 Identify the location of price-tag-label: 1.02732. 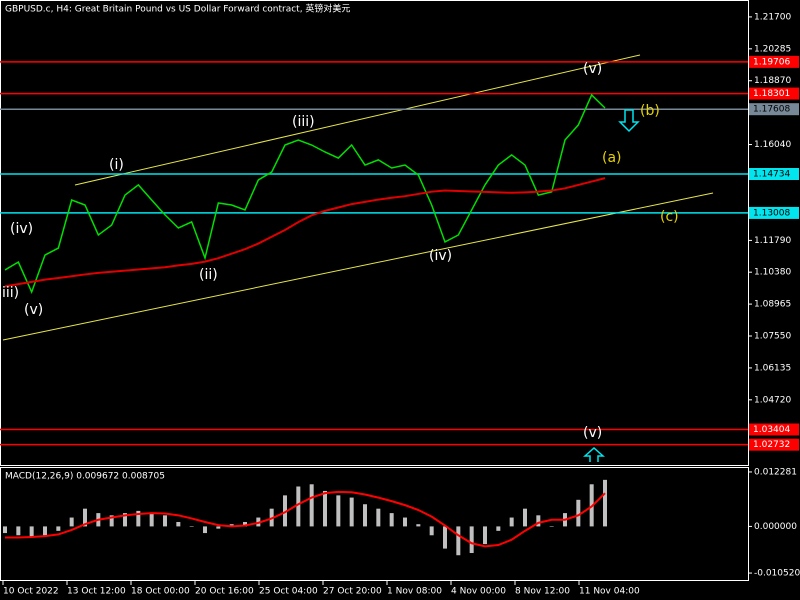
(771, 445).